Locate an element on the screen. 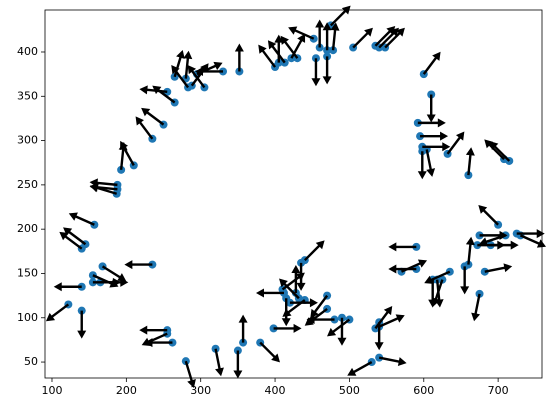  x-tick-label: 700 is located at coordinates (498, 390).